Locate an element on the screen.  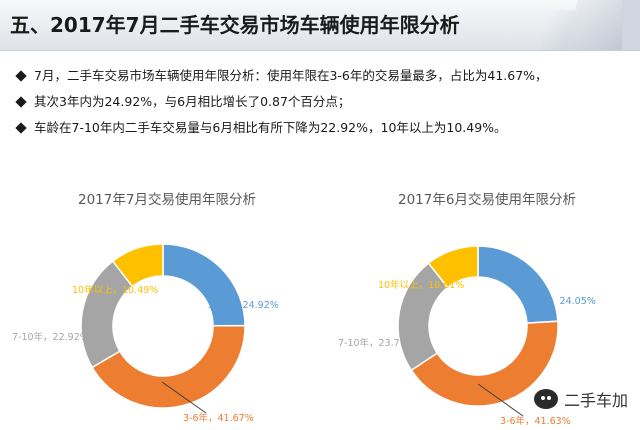
data-label: 3年内，24.05% is located at coordinates (560, 301).